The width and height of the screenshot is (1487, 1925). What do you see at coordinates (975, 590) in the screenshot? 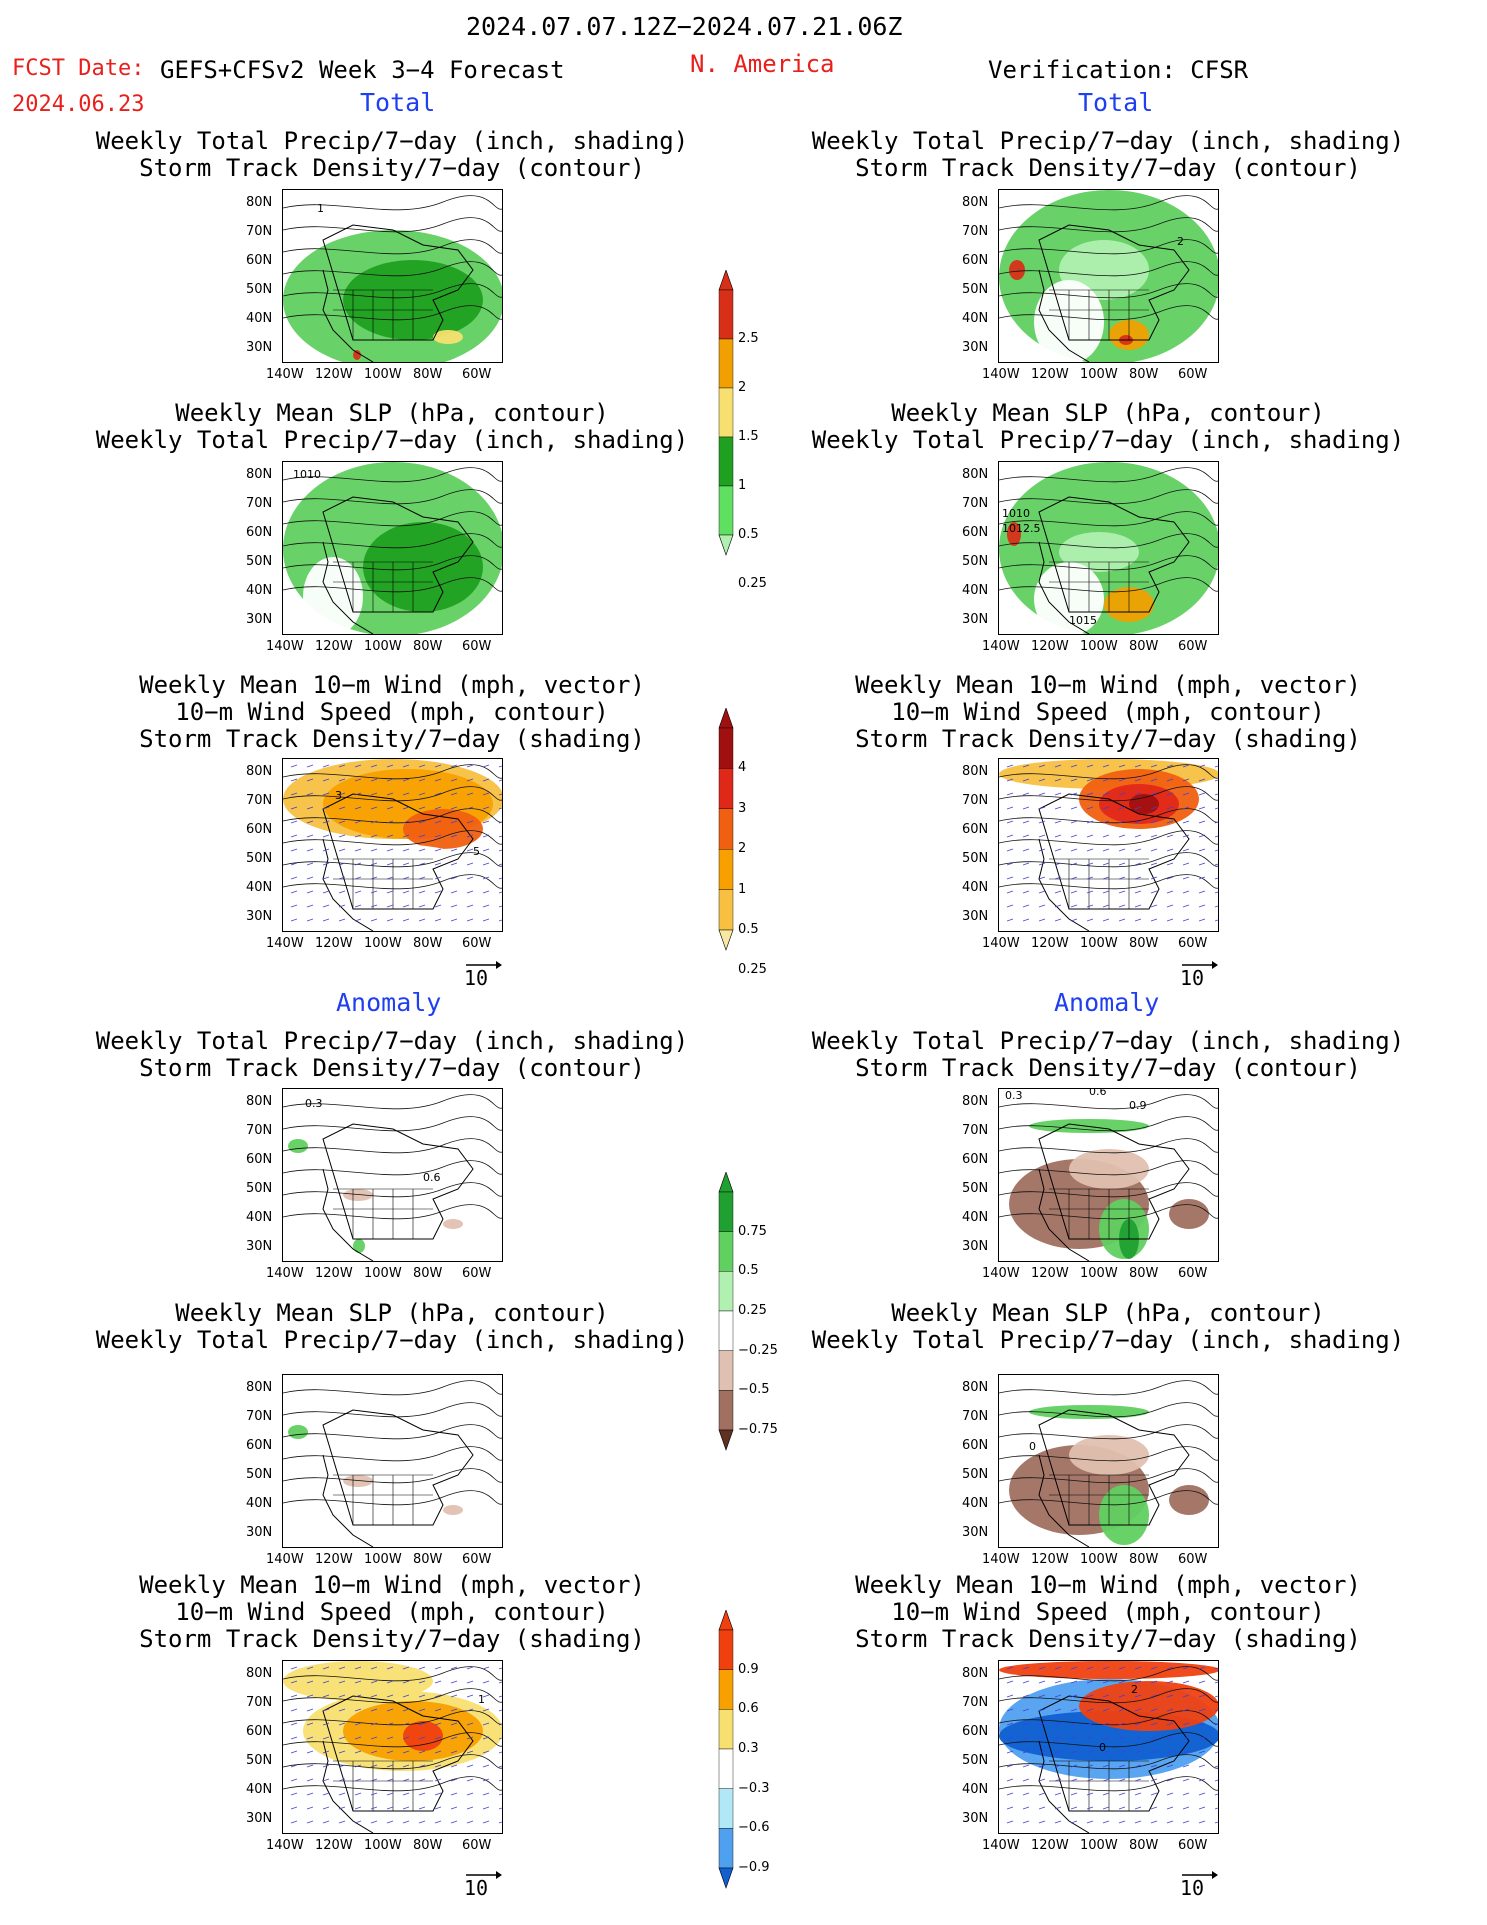
I see `lat-tick-label: 40N` at bounding box center [975, 590].